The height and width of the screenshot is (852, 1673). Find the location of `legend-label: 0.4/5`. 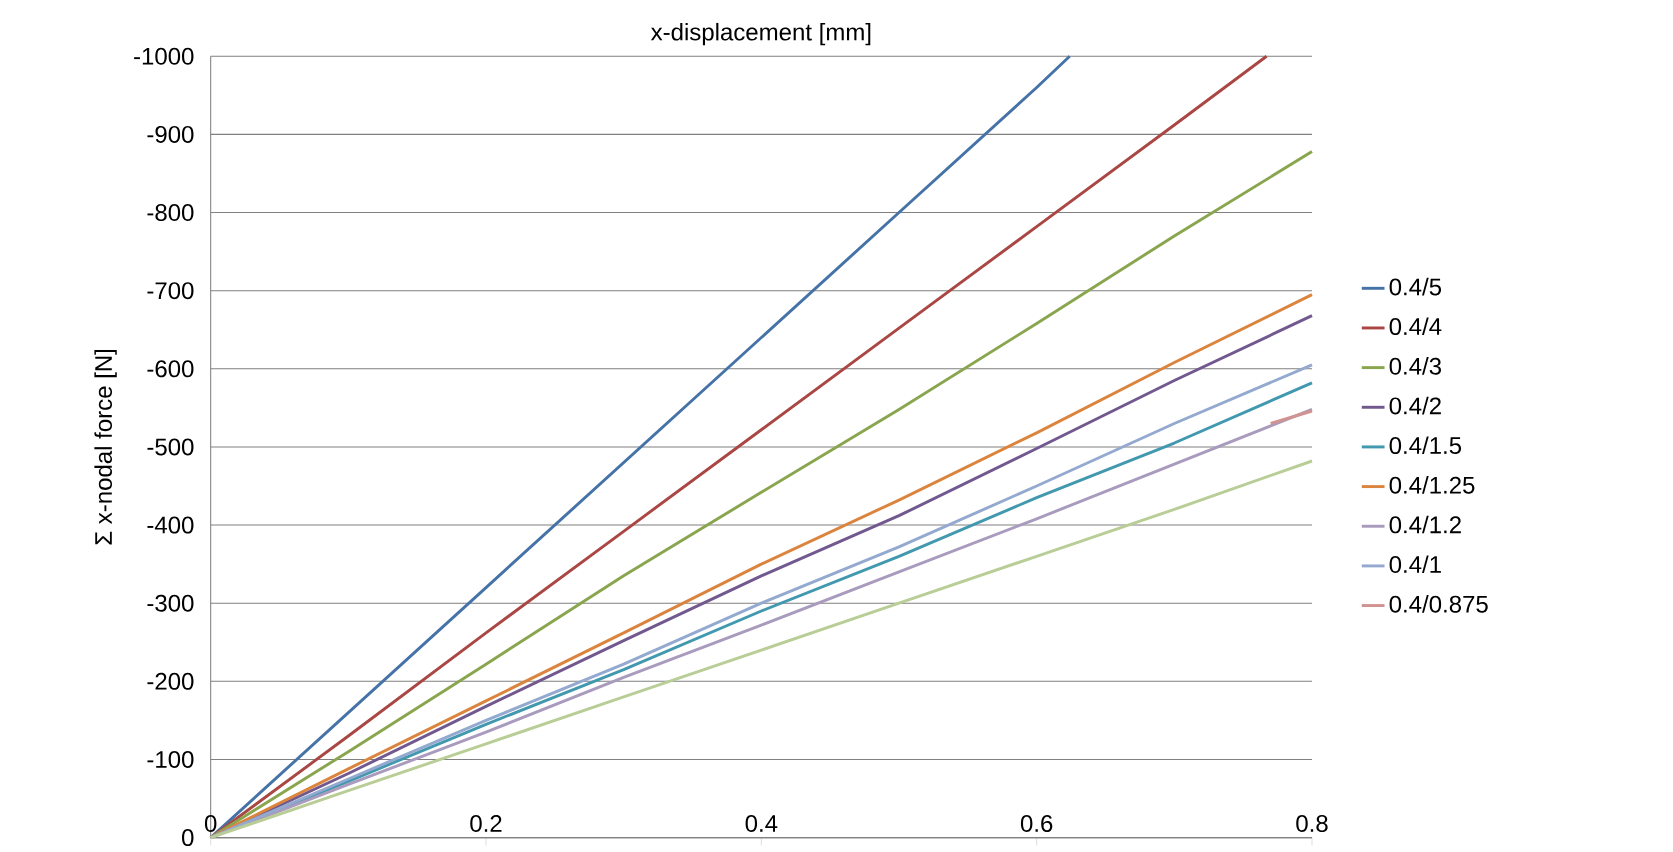

legend-label: 0.4/5 is located at coordinates (1415, 286).